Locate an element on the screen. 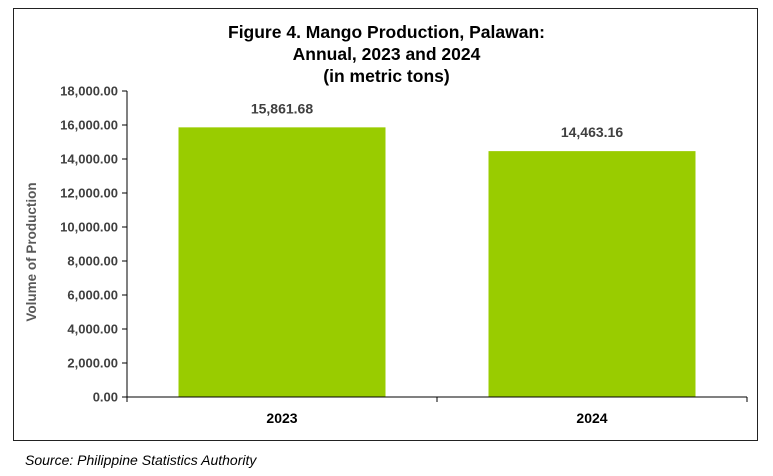 This screenshot has height=476, width=773. x-category-label: 2023 is located at coordinates (281, 418).